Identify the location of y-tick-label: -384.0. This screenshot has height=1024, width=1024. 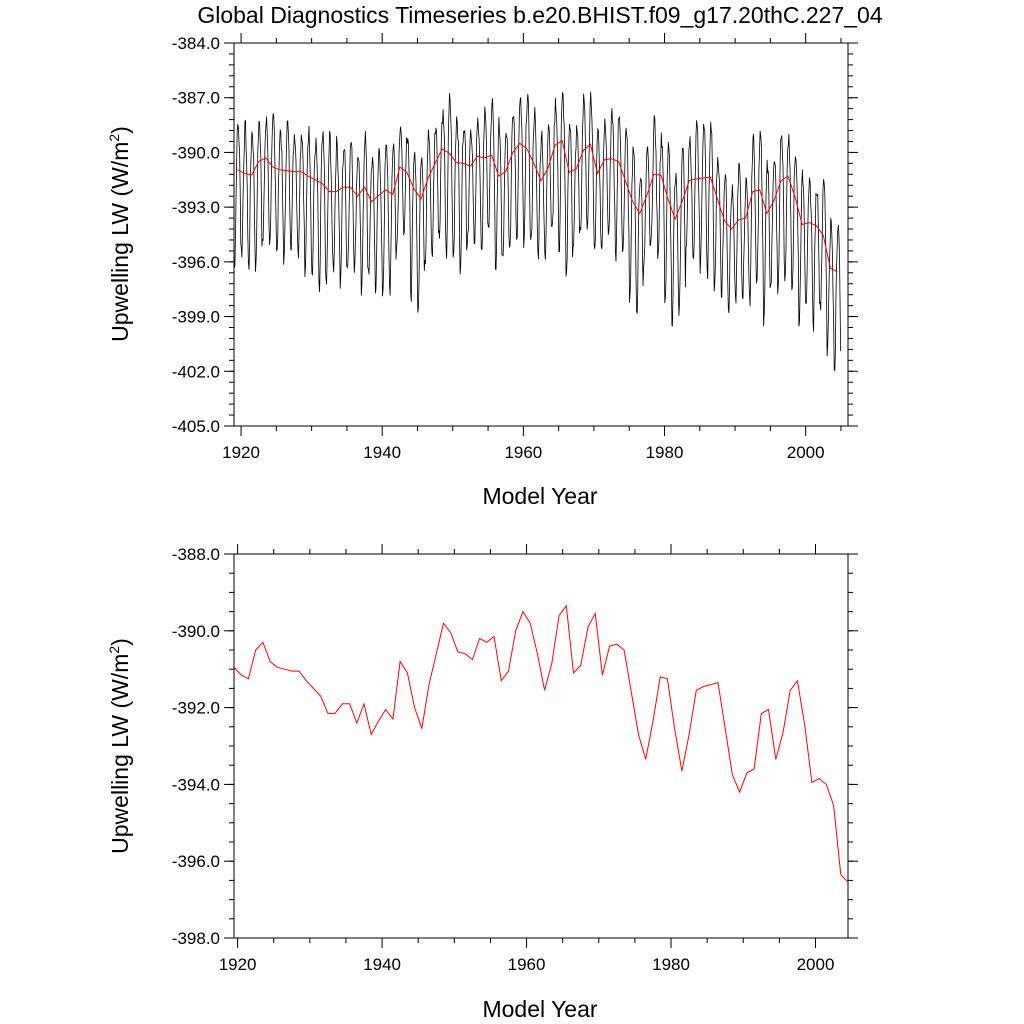
(196, 43).